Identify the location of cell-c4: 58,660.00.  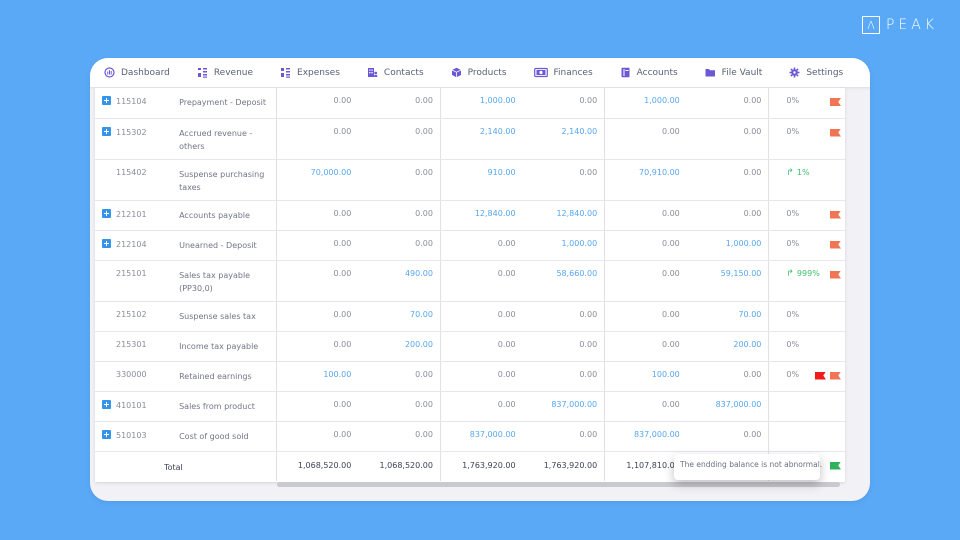
(564, 281).